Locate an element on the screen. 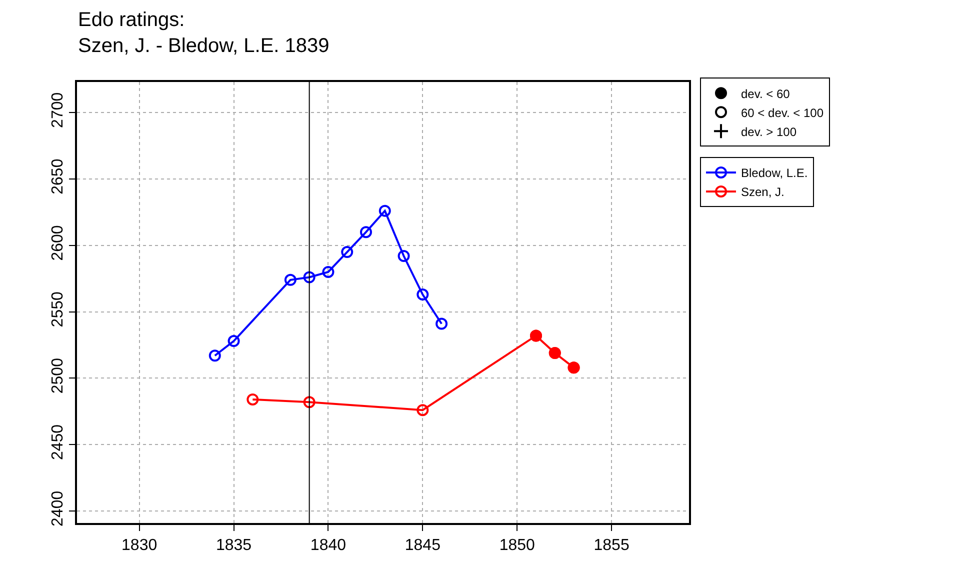 Image resolution: width=960 pixels, height=576 pixels. y-tick-label: 2450 is located at coordinates (58, 442).